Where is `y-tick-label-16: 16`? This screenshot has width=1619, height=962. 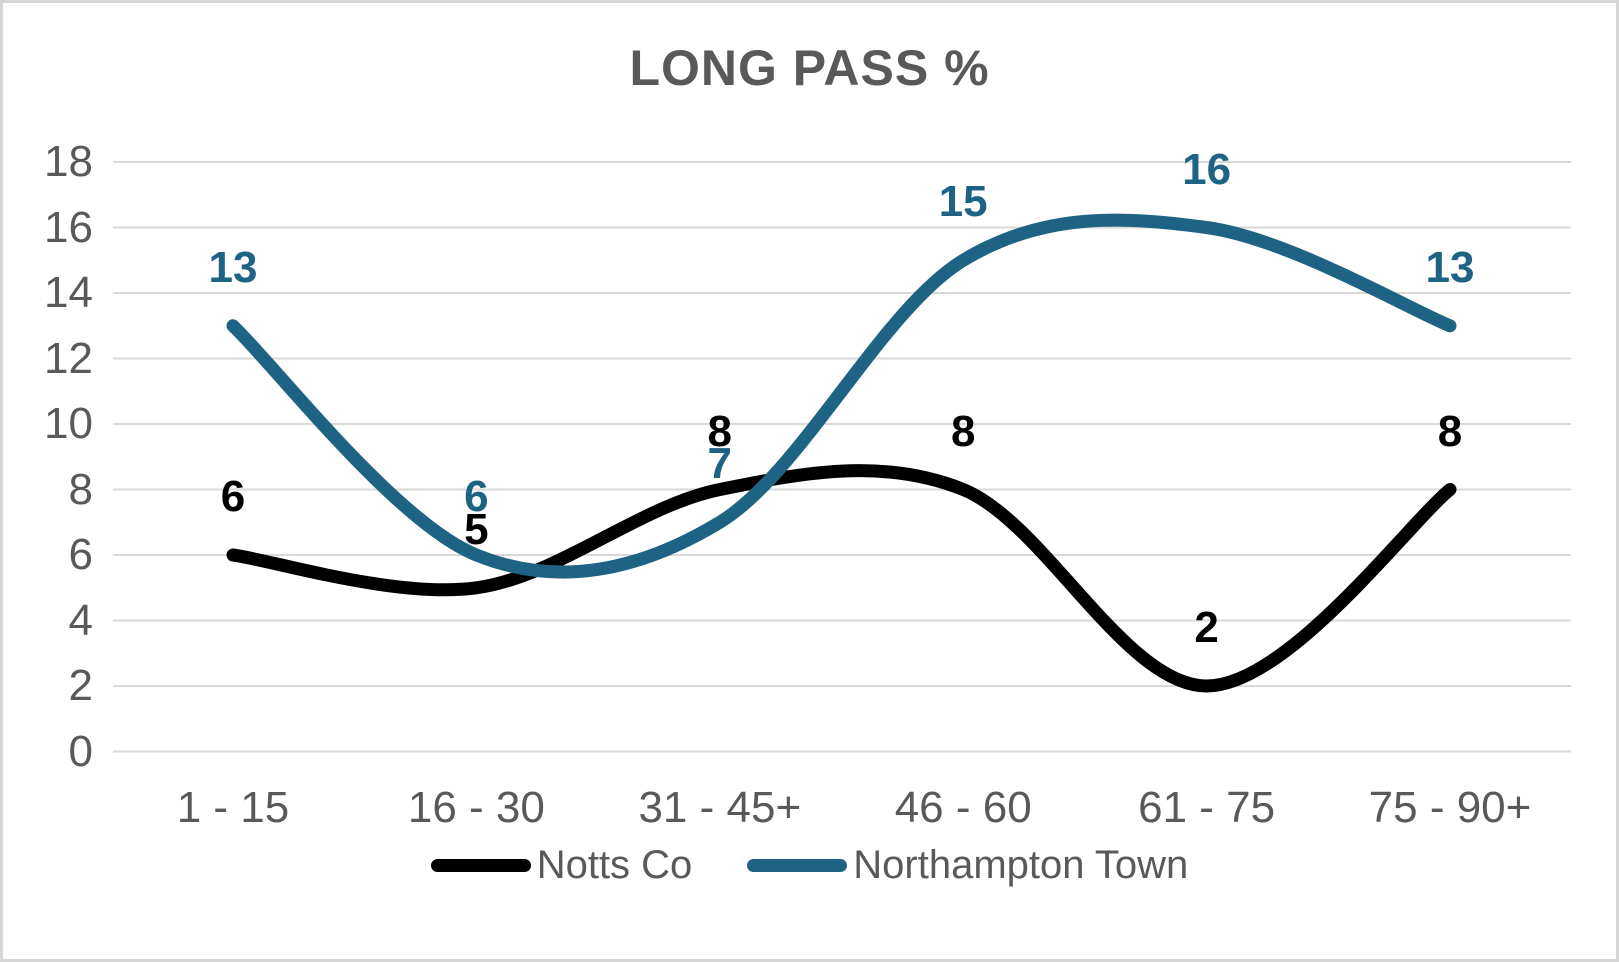 y-tick-label-16: 16 is located at coordinates (68, 227).